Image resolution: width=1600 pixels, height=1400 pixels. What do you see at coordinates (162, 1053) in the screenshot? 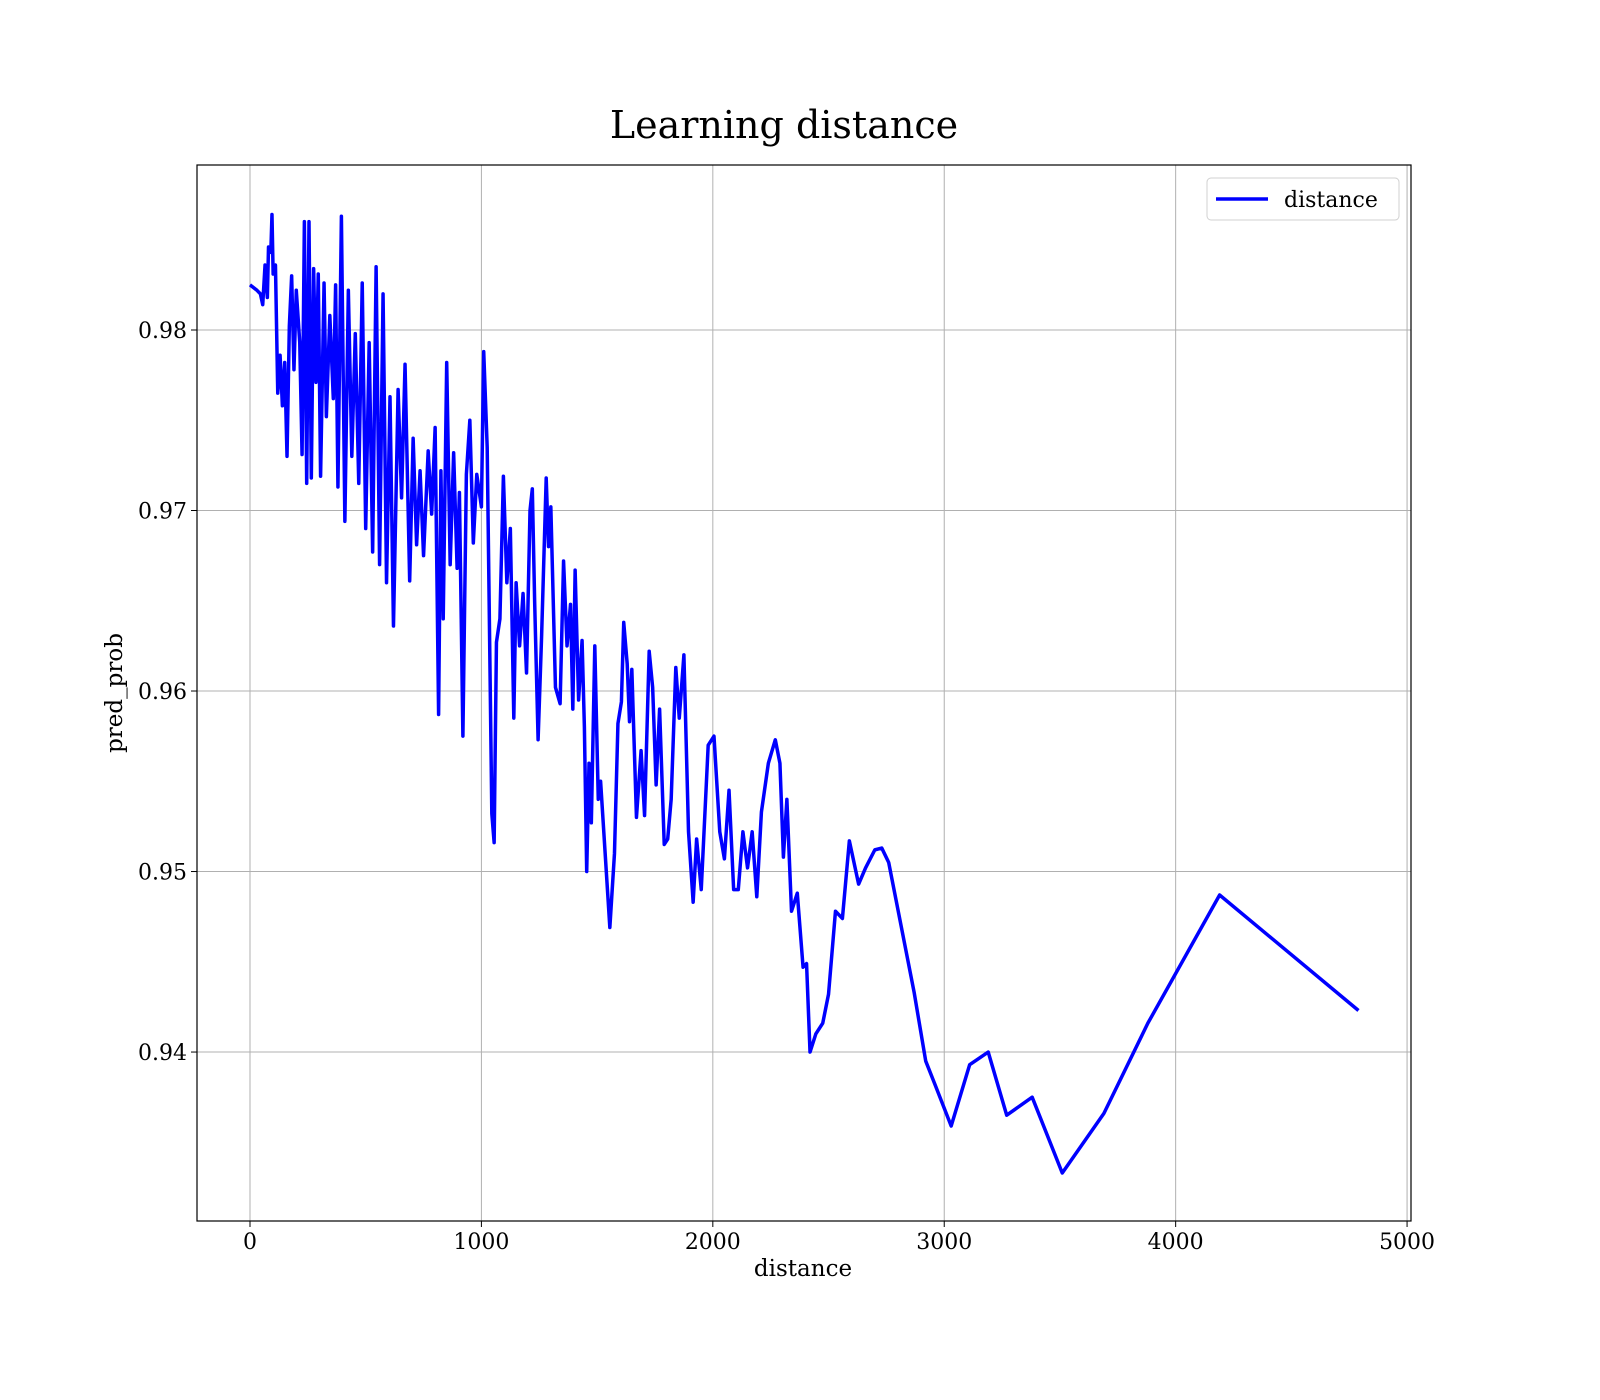
I see `y-tick-label: 0.94` at bounding box center [162, 1053].